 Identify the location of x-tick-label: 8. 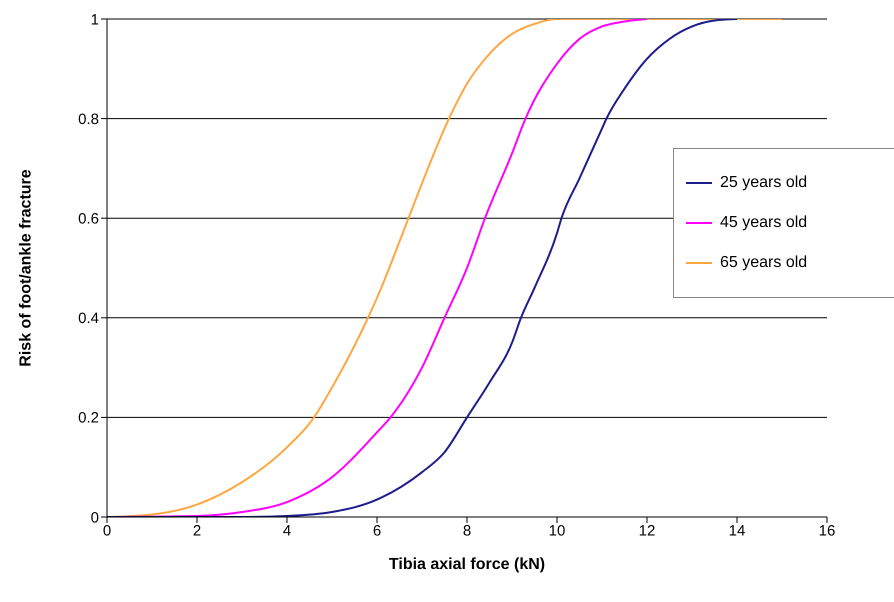
(467, 531).